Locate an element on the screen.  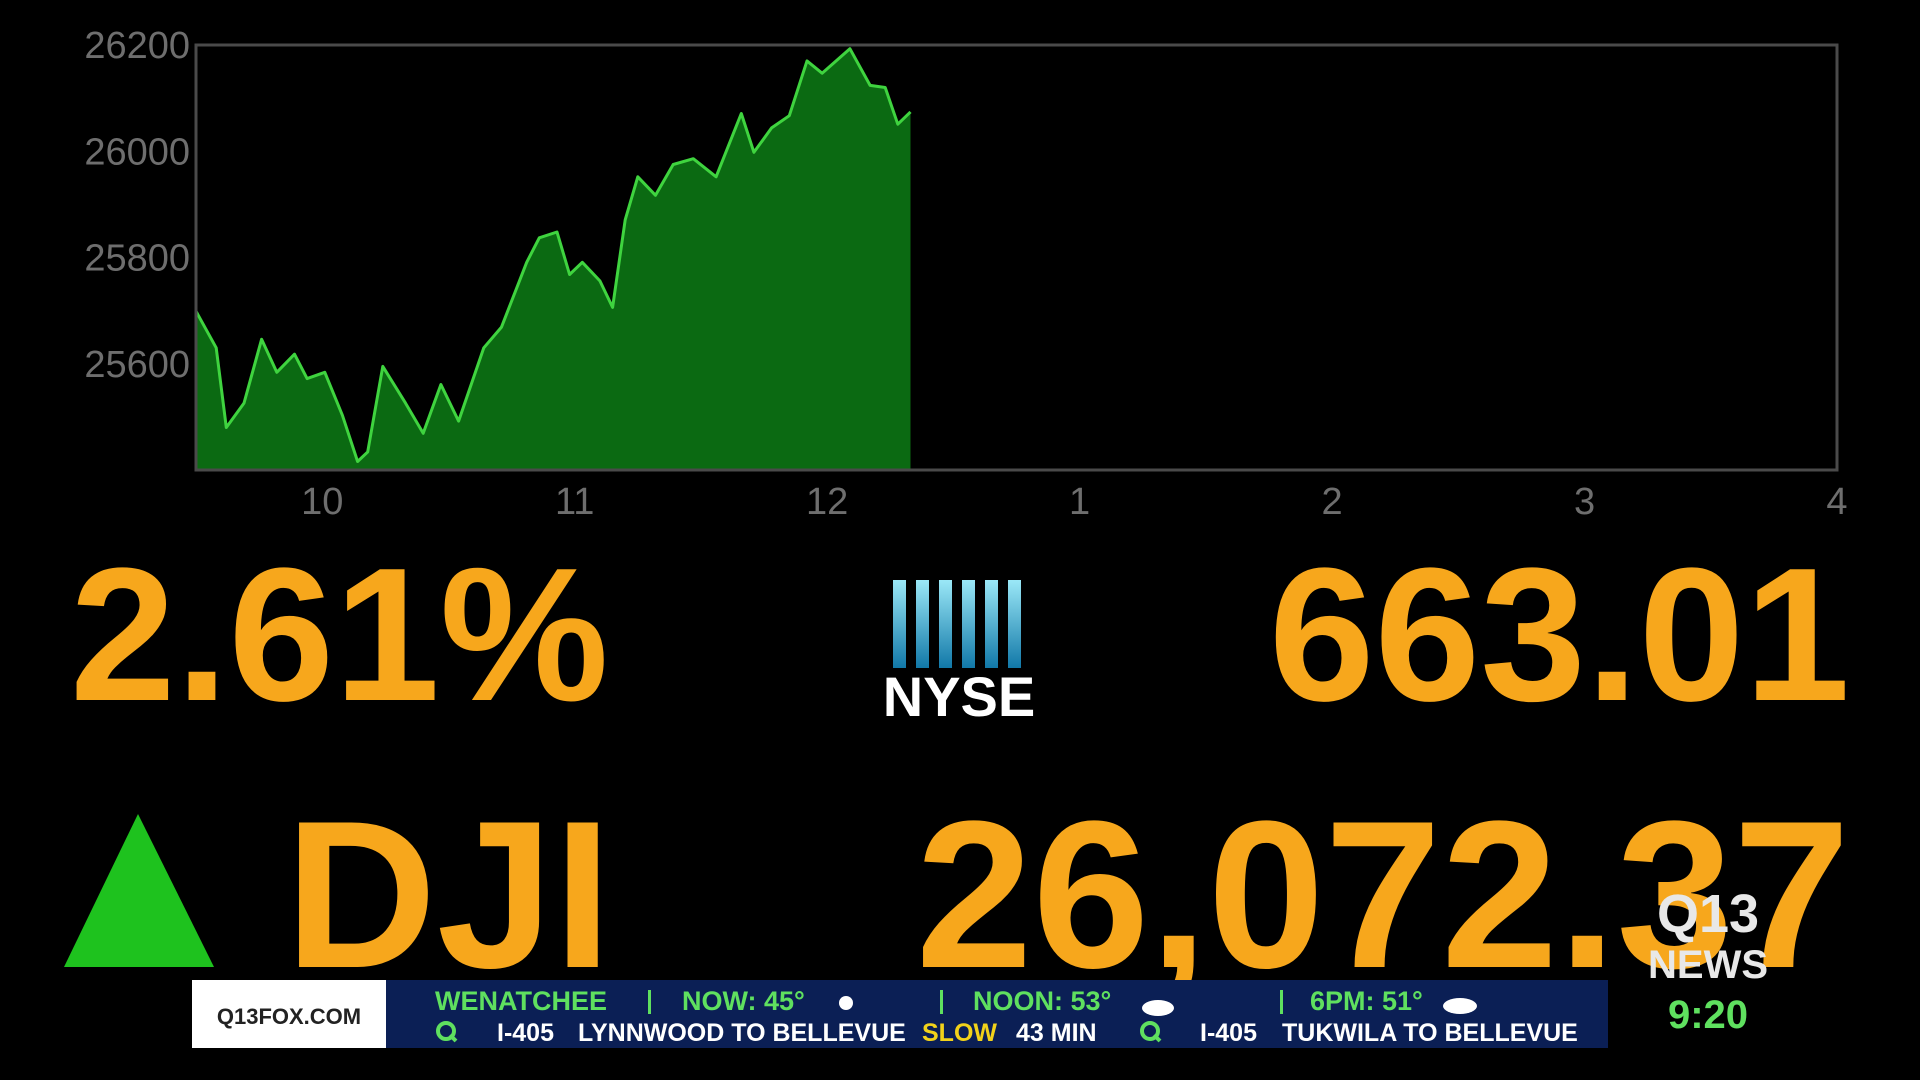
up-arrow is located at coordinates (139, 890).